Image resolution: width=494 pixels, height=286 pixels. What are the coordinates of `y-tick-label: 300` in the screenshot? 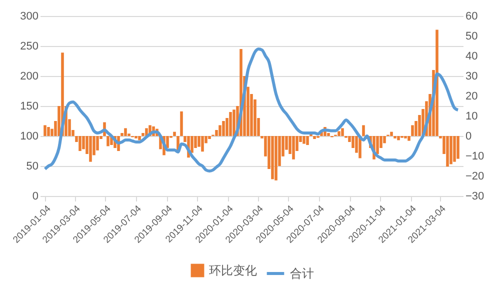 It's located at (29, 16).